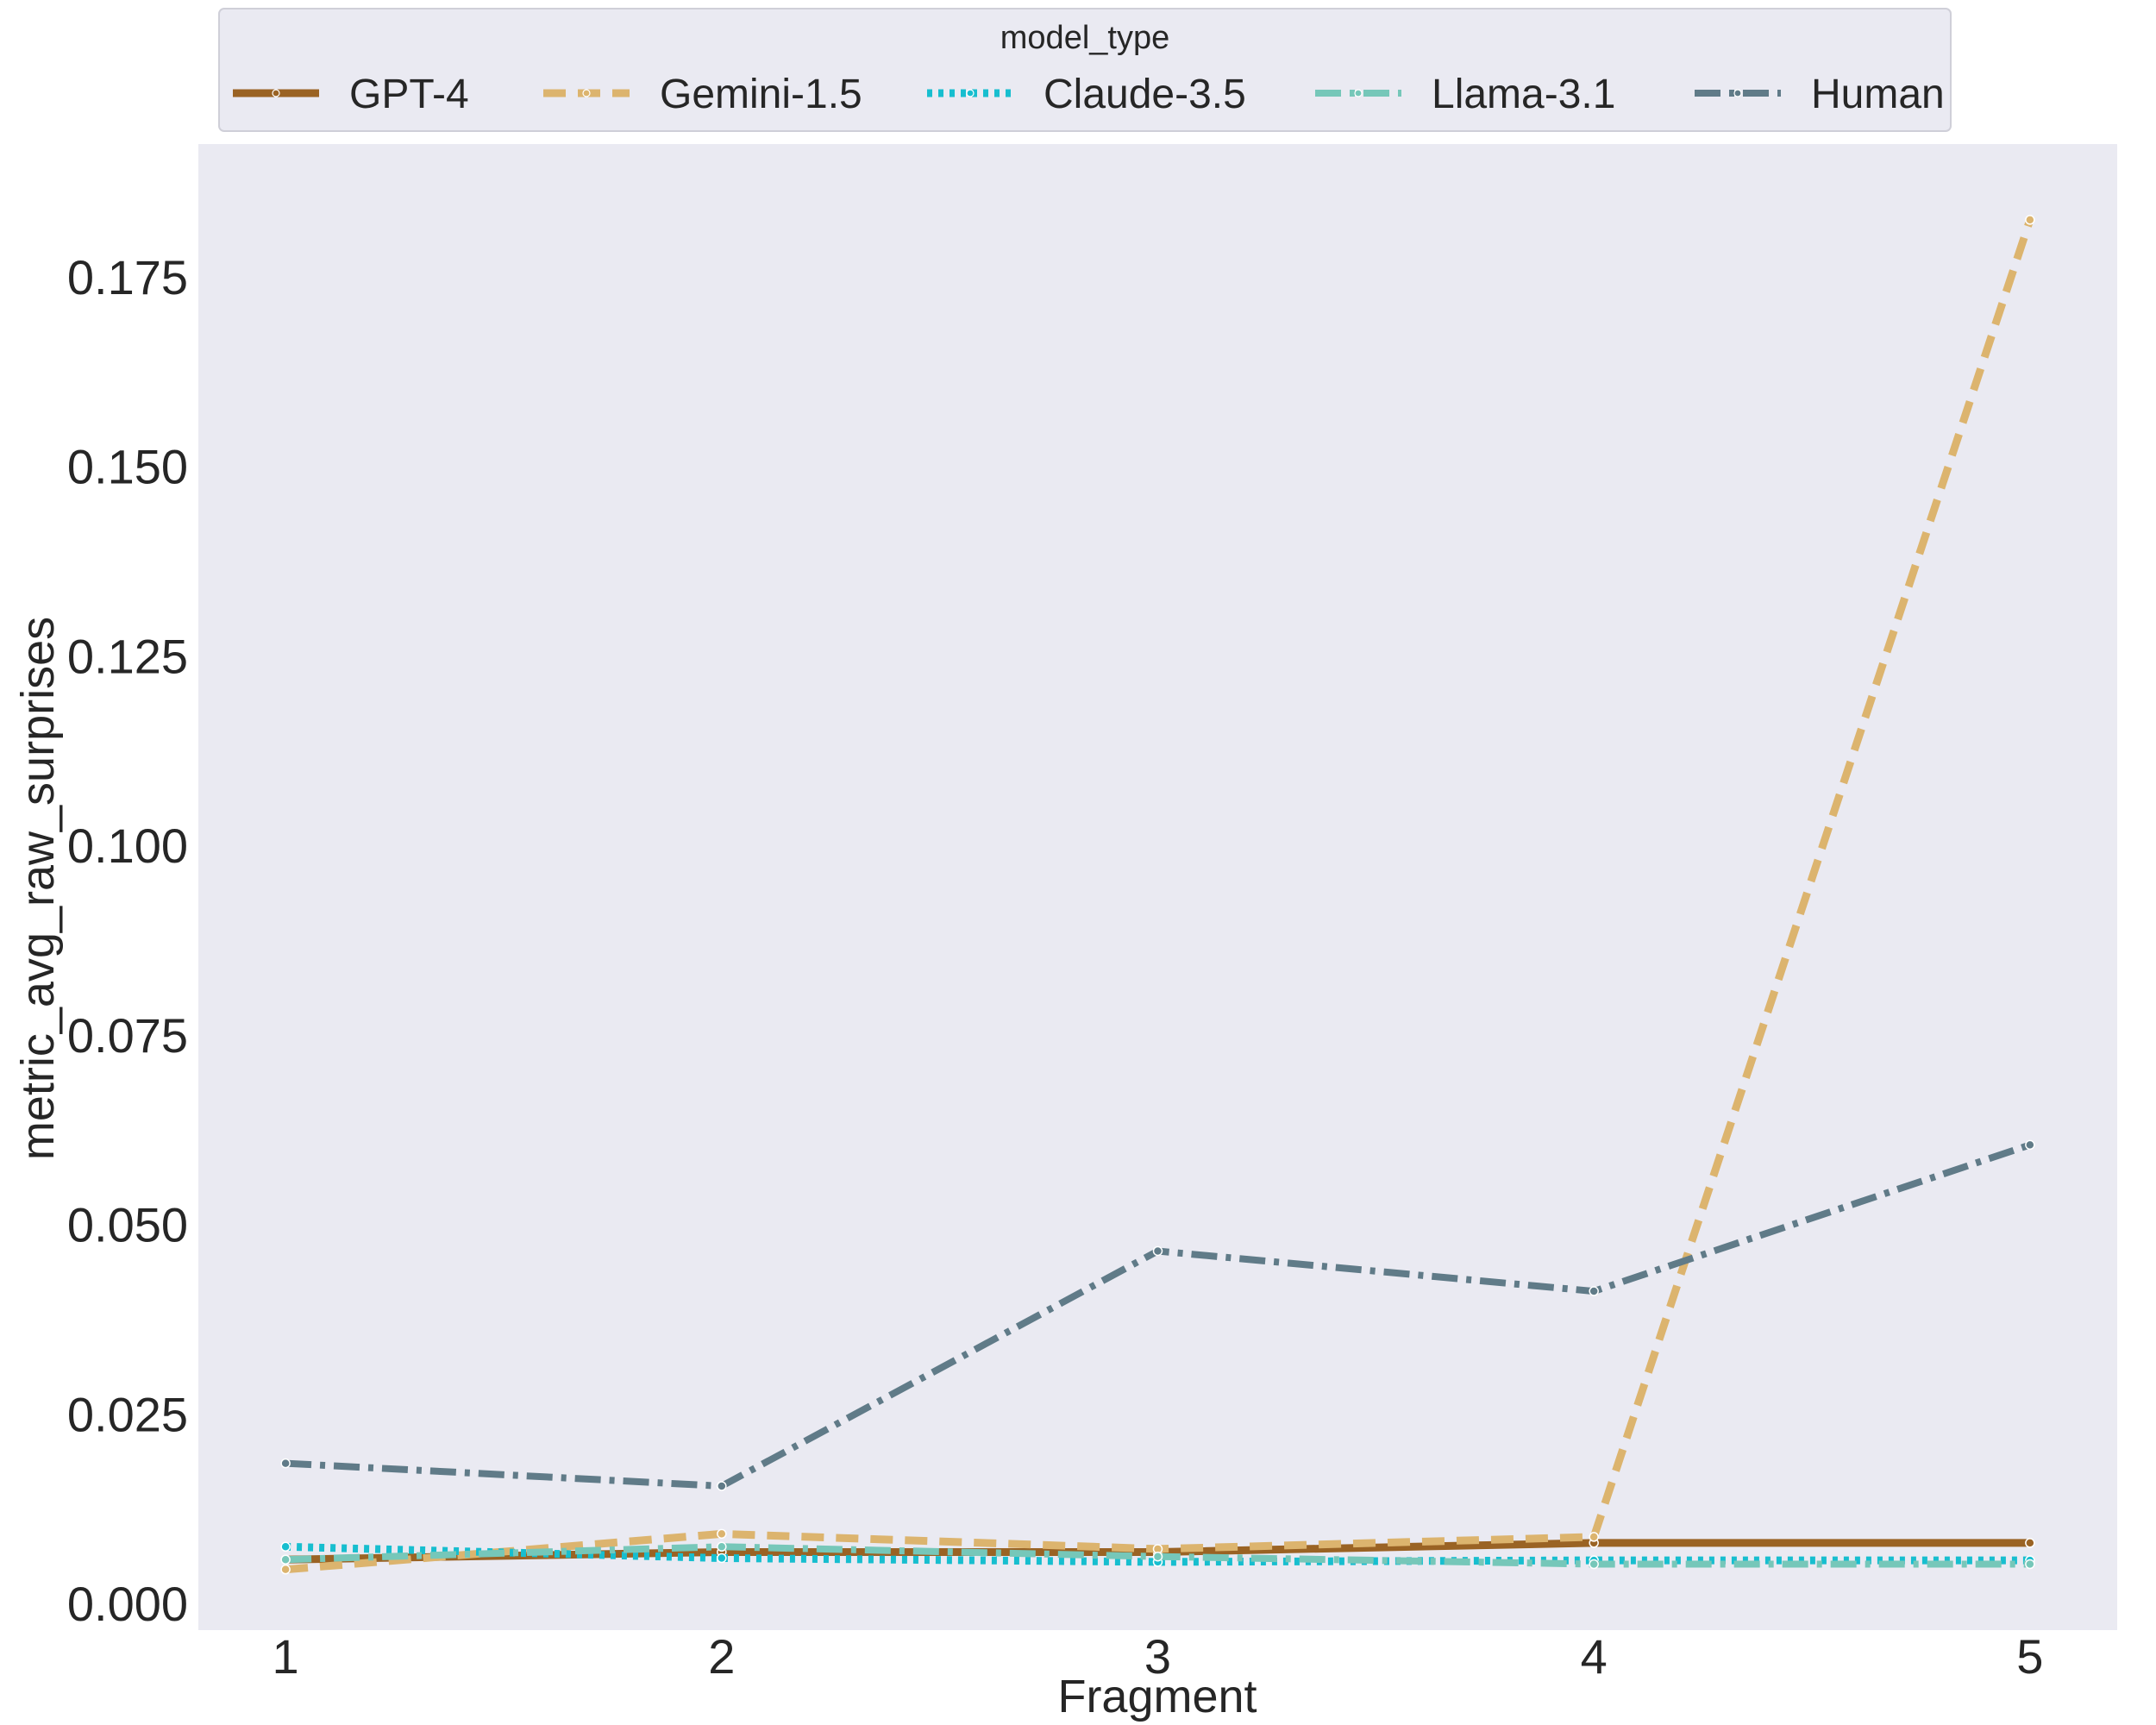 The width and height of the screenshot is (2156, 1725). Describe the element at coordinates (1737, 93) in the screenshot. I see `legend-marker-human` at that location.